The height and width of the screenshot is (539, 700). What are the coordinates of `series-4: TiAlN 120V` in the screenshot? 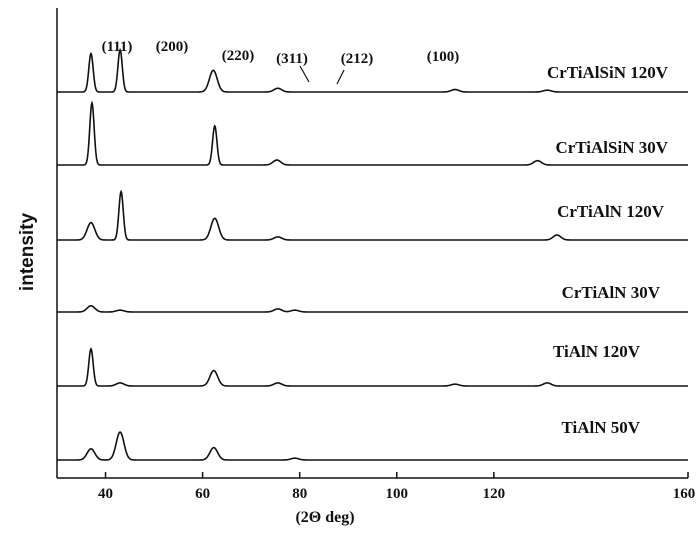 It's located at (372, 364).